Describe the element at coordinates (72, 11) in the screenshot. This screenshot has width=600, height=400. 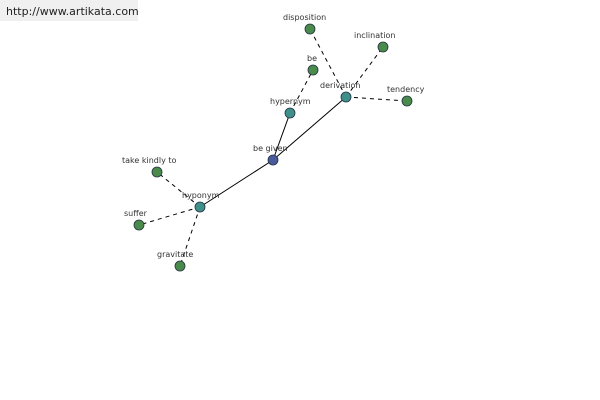
I see `url: http://www.artikata.com` at that location.